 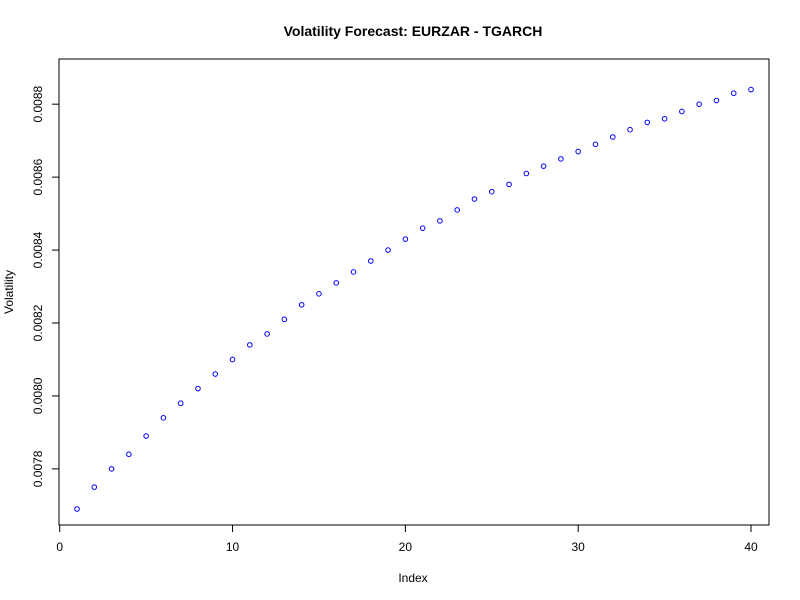 I want to click on chart-title: Volatility Forecast: EURZAR - TGARCH, so click(x=413, y=31).